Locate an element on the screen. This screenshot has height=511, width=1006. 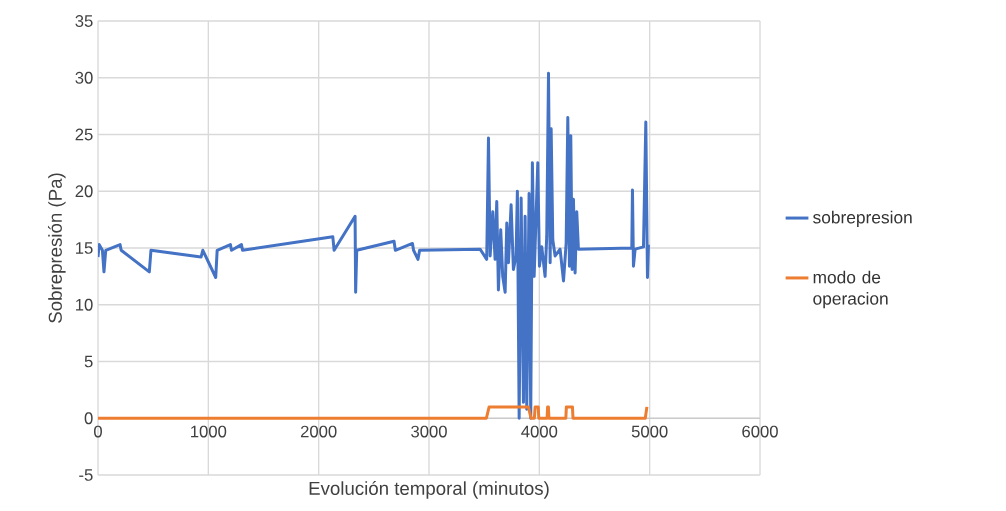
y-tick-label: 35 is located at coordinates (84, 21).